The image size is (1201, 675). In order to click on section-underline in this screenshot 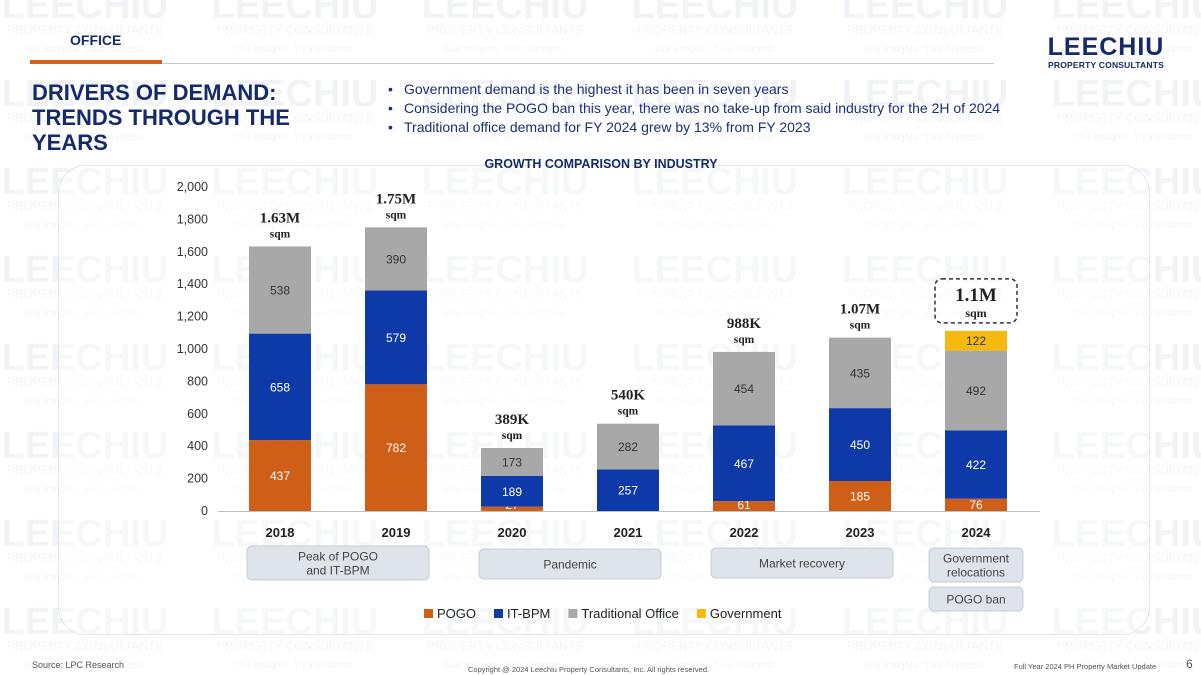, I will do `click(96, 62)`.